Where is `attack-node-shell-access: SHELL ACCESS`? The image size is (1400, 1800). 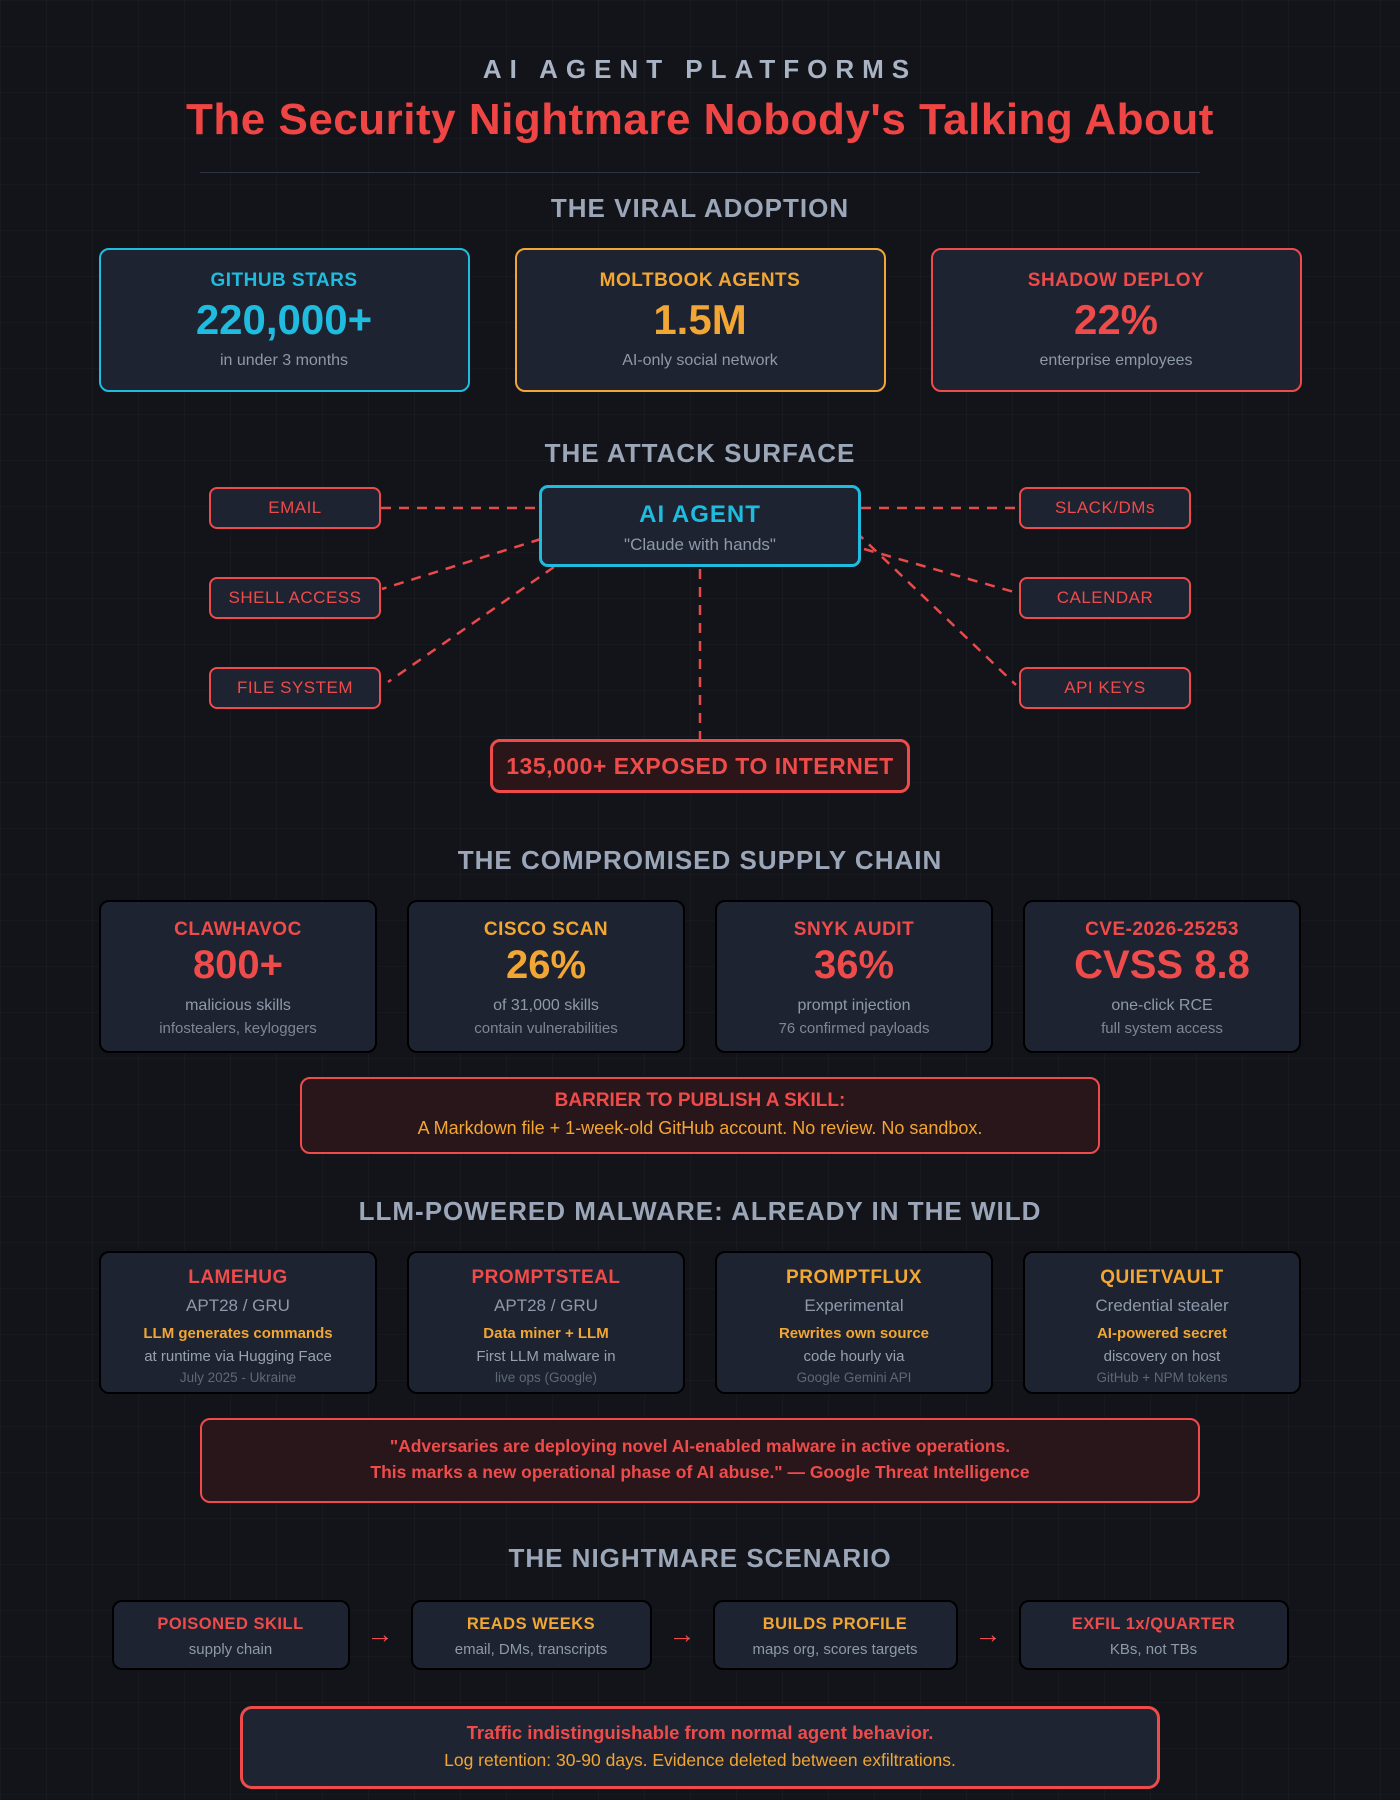 attack-node-shell-access: SHELL ACCESS is located at coordinates (295, 598).